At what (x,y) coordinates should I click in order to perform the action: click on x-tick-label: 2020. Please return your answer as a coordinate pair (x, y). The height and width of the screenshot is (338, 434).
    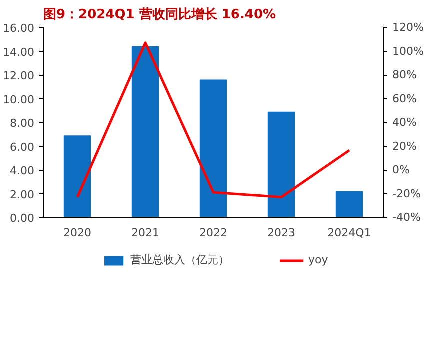
    Looking at the image, I should click on (78, 233).